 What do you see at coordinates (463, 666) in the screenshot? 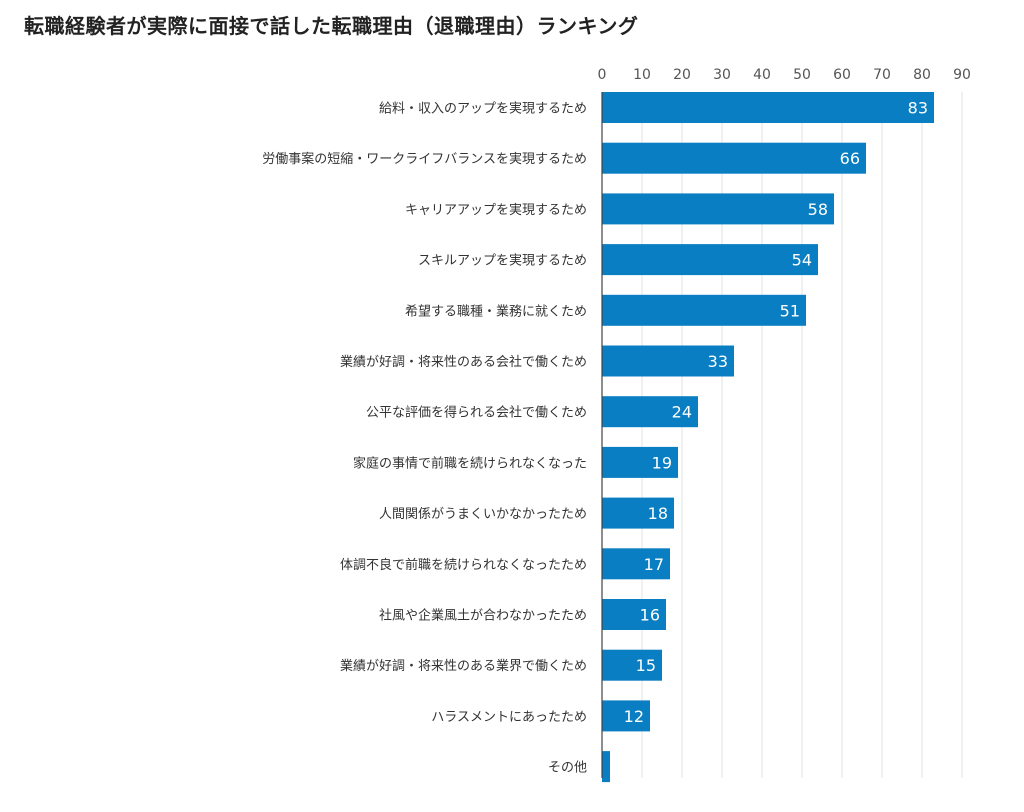
I see `category-label: 業績が好調・将来性のある業界で働くため` at bounding box center [463, 666].